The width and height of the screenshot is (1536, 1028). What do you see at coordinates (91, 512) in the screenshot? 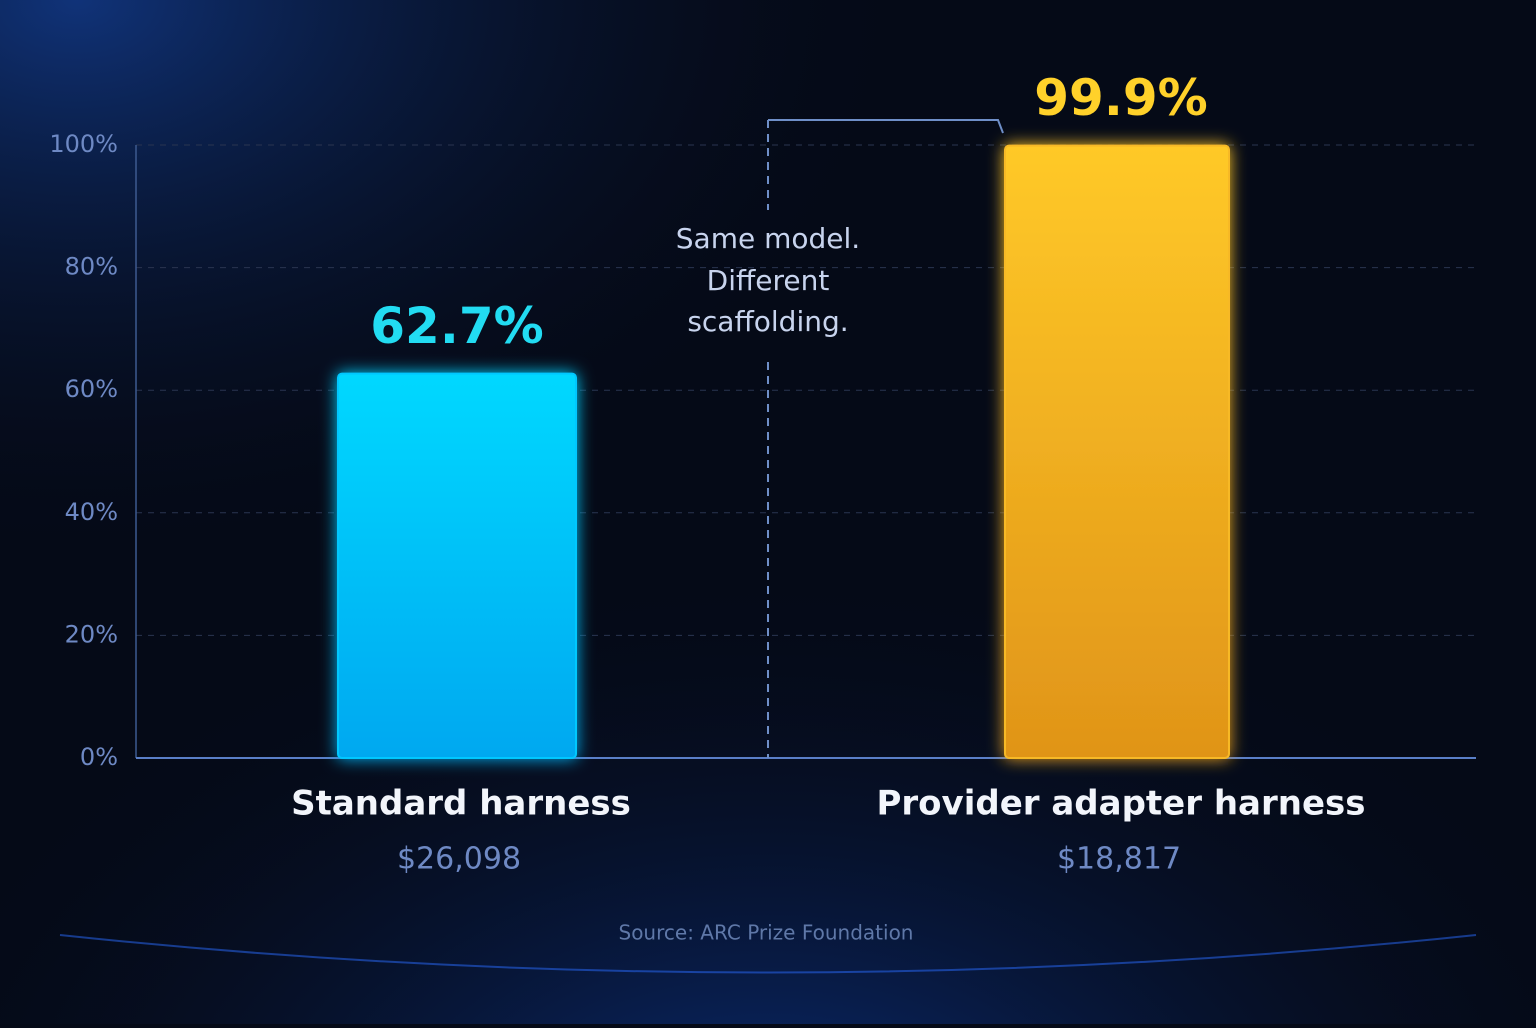
I see `y-tick-label: 40%` at bounding box center [91, 512].